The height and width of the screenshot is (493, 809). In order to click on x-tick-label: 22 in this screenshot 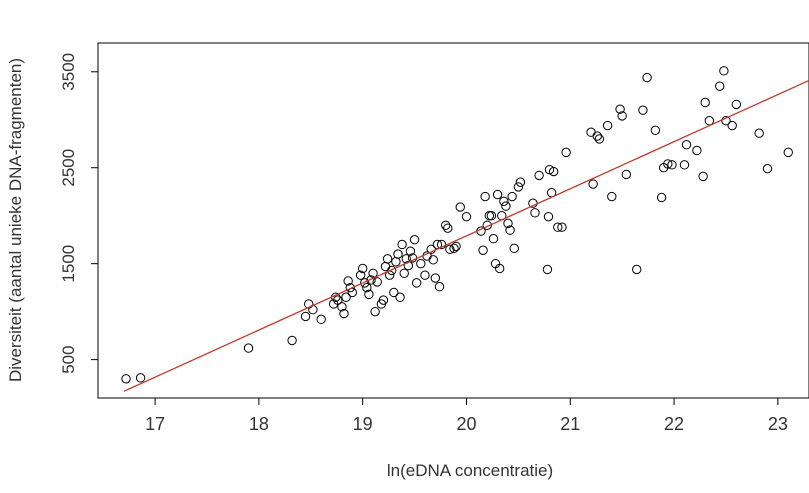, I will do `click(674, 424)`.